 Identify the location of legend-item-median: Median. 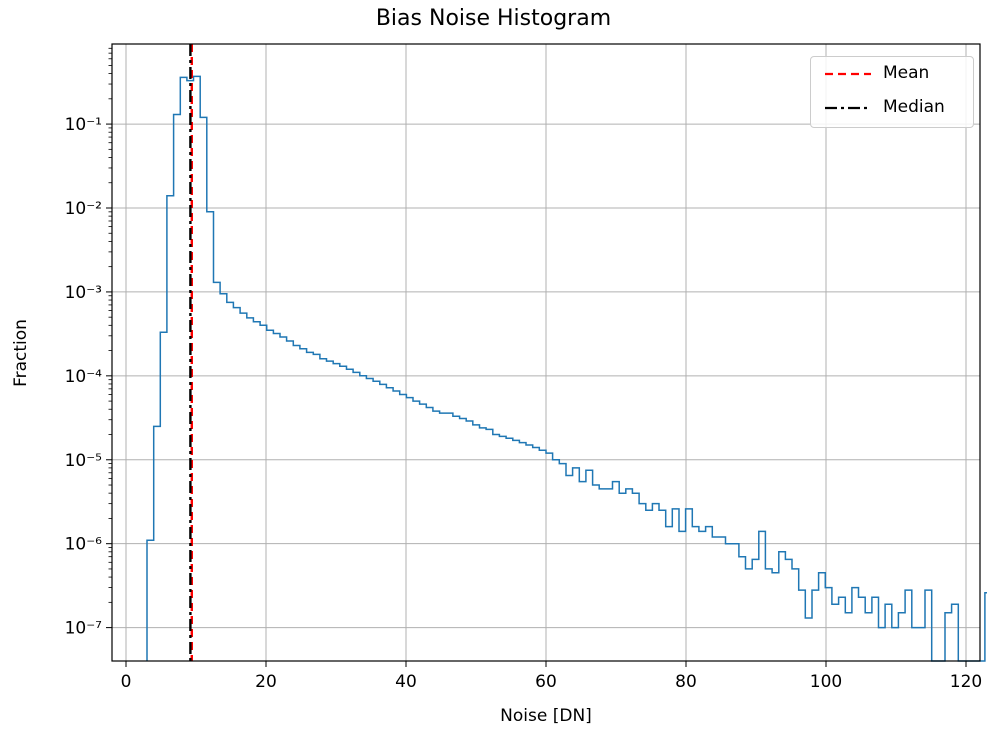
(892, 108).